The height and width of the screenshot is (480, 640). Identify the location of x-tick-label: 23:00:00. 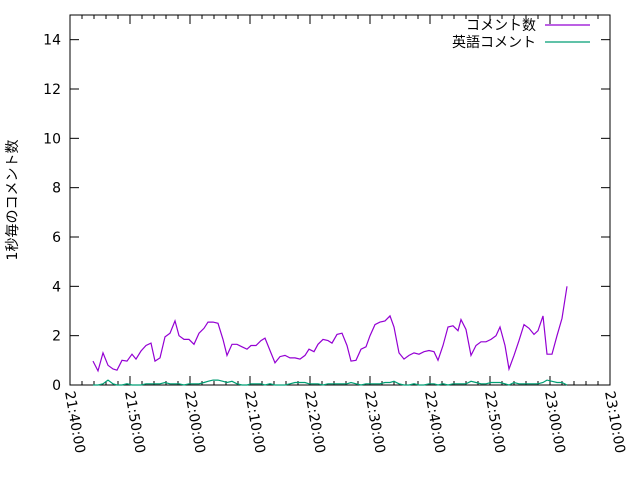
(554, 422).